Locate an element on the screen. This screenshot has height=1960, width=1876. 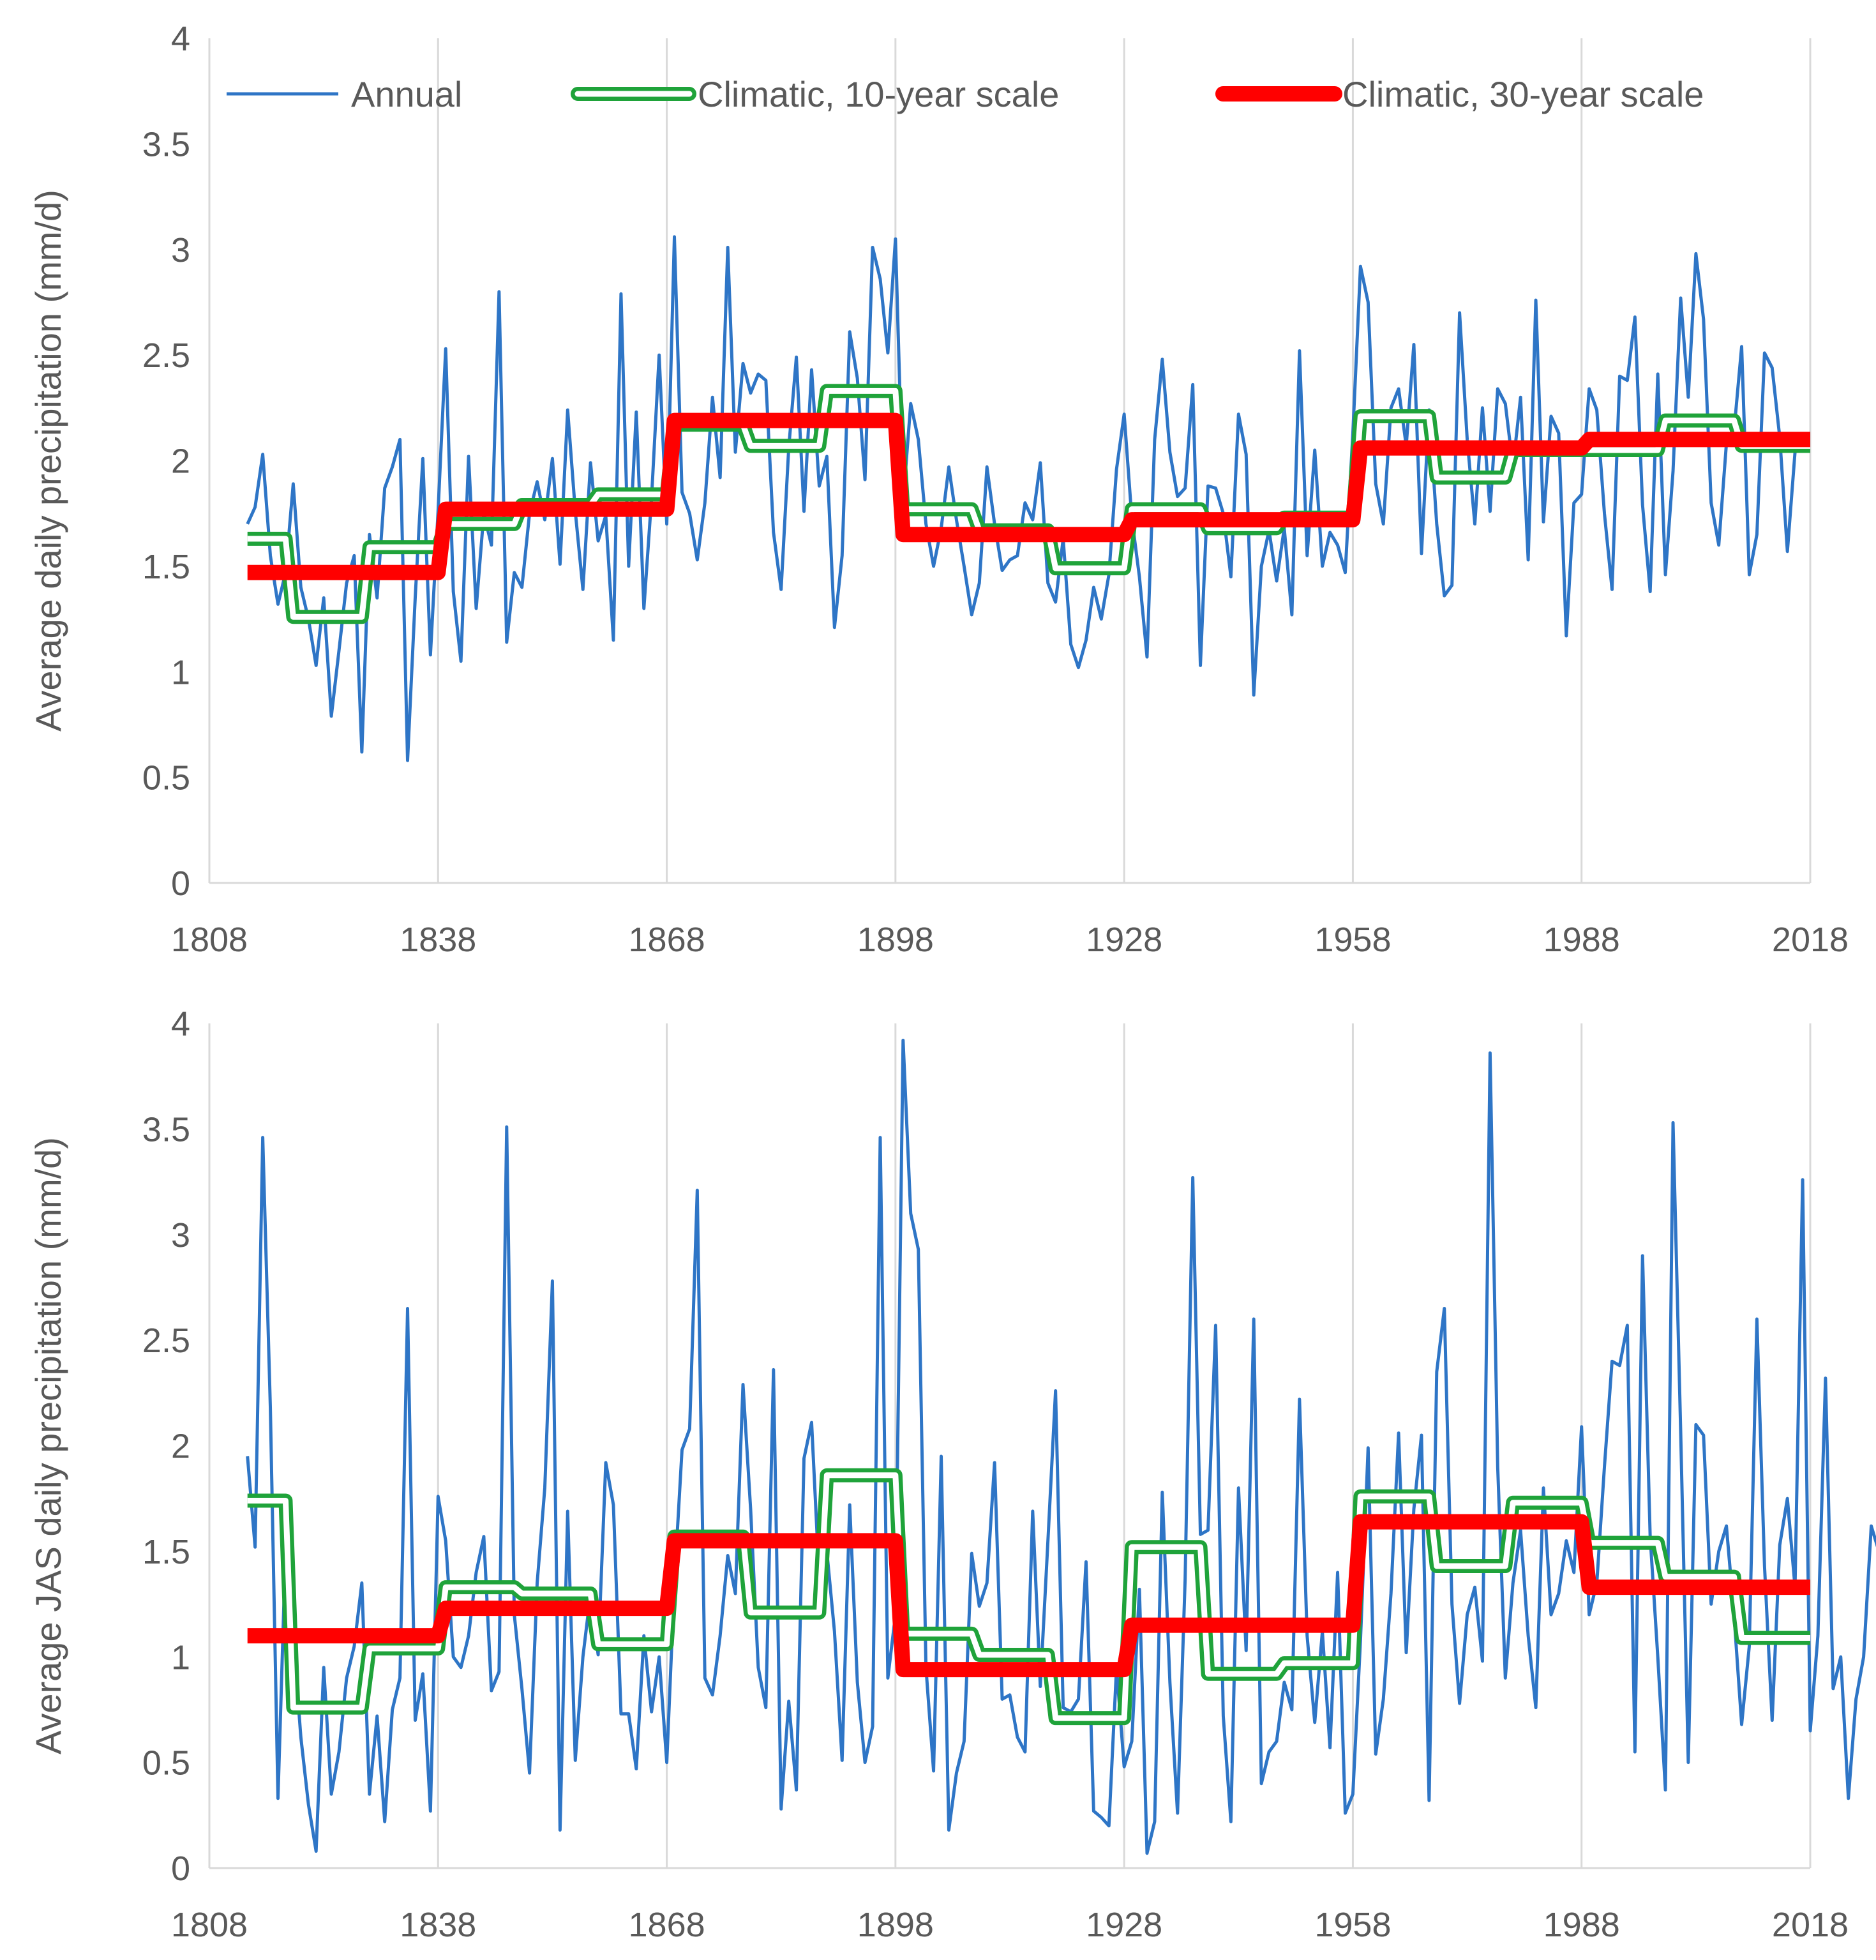
legend-item: Climatic, 30-year scale is located at coordinates (1460, 94).